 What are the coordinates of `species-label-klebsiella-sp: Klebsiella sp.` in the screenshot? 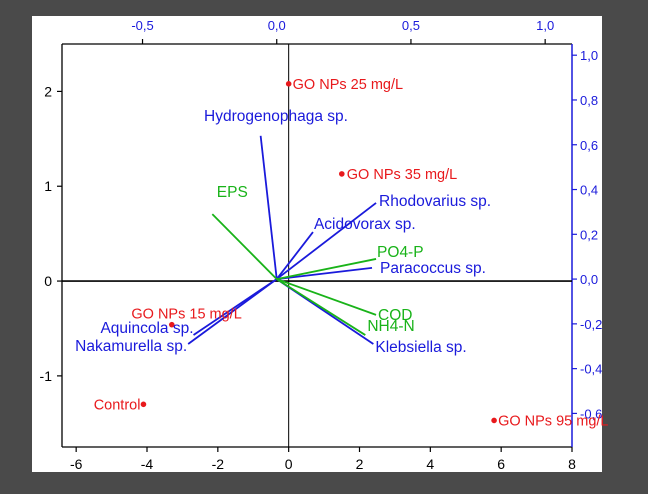 It's located at (420, 347).